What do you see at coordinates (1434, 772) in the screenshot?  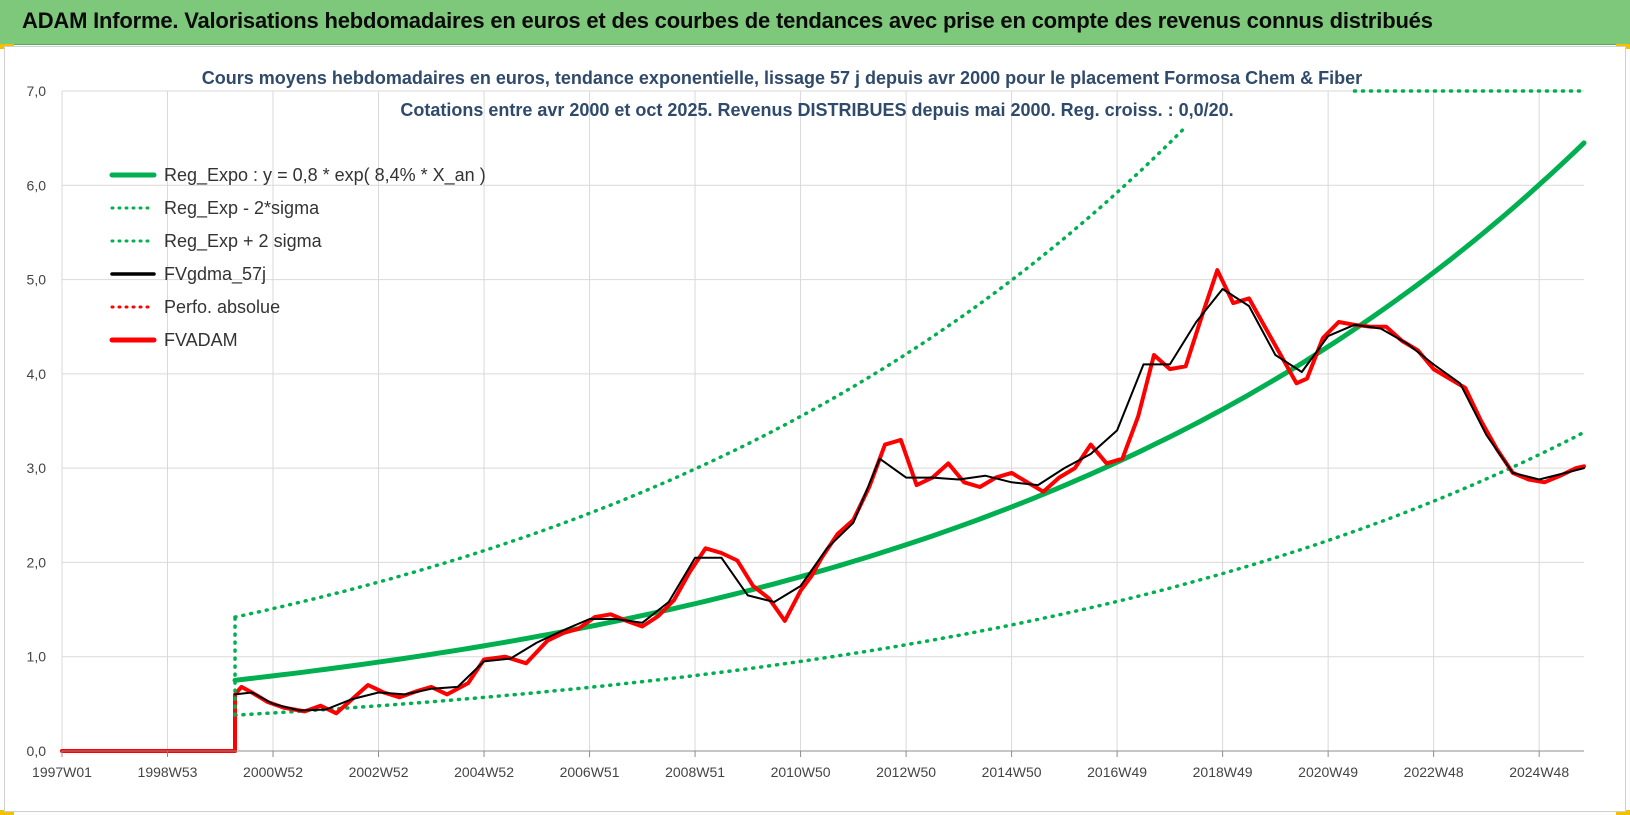 I see `x-tick-label: 2022W48` at bounding box center [1434, 772].